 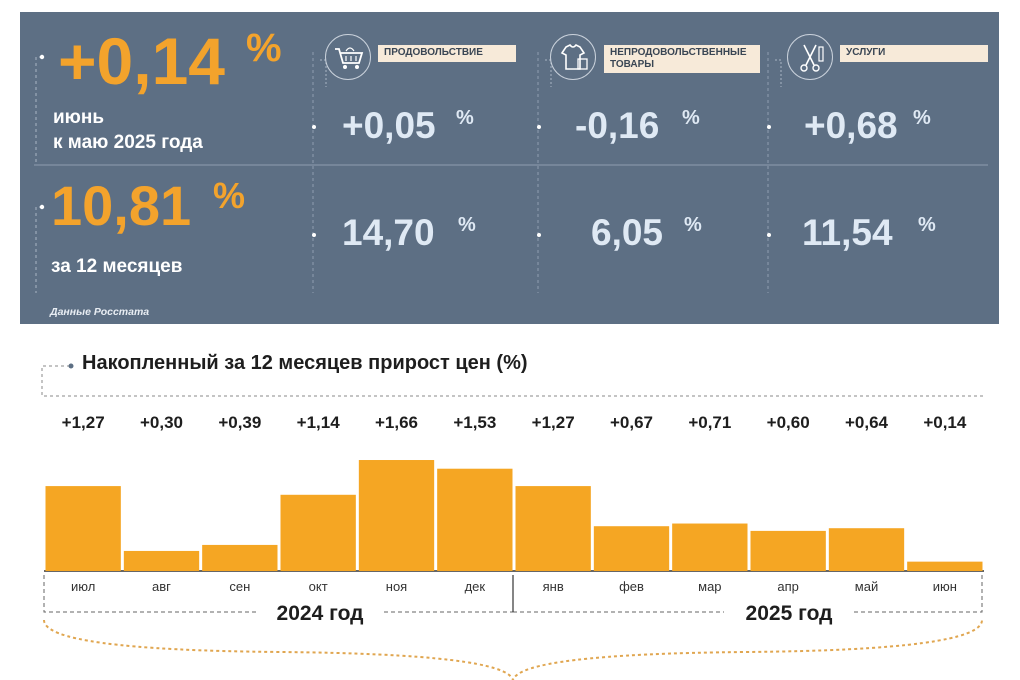 What do you see at coordinates (617, 125) in the screenshot?
I see `nonfood-monthly-value: -0,16` at bounding box center [617, 125].